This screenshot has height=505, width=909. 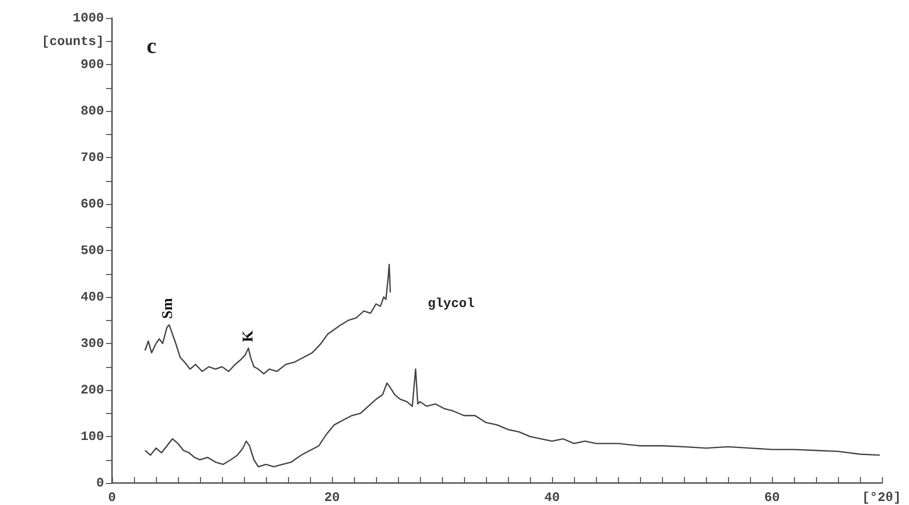 What do you see at coordinates (88, 18) in the screenshot?
I see `y-tick-label: 1000` at bounding box center [88, 18].